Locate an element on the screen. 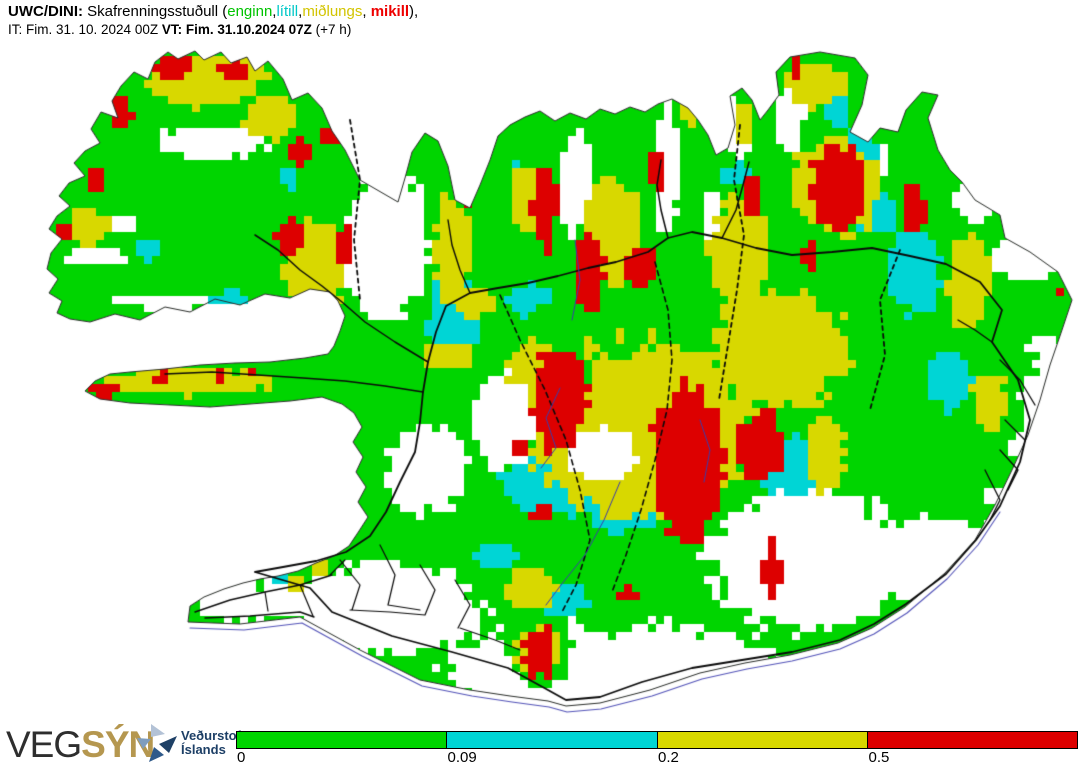 The width and height of the screenshot is (1080, 766). legend-segment-high is located at coordinates (972, 740).